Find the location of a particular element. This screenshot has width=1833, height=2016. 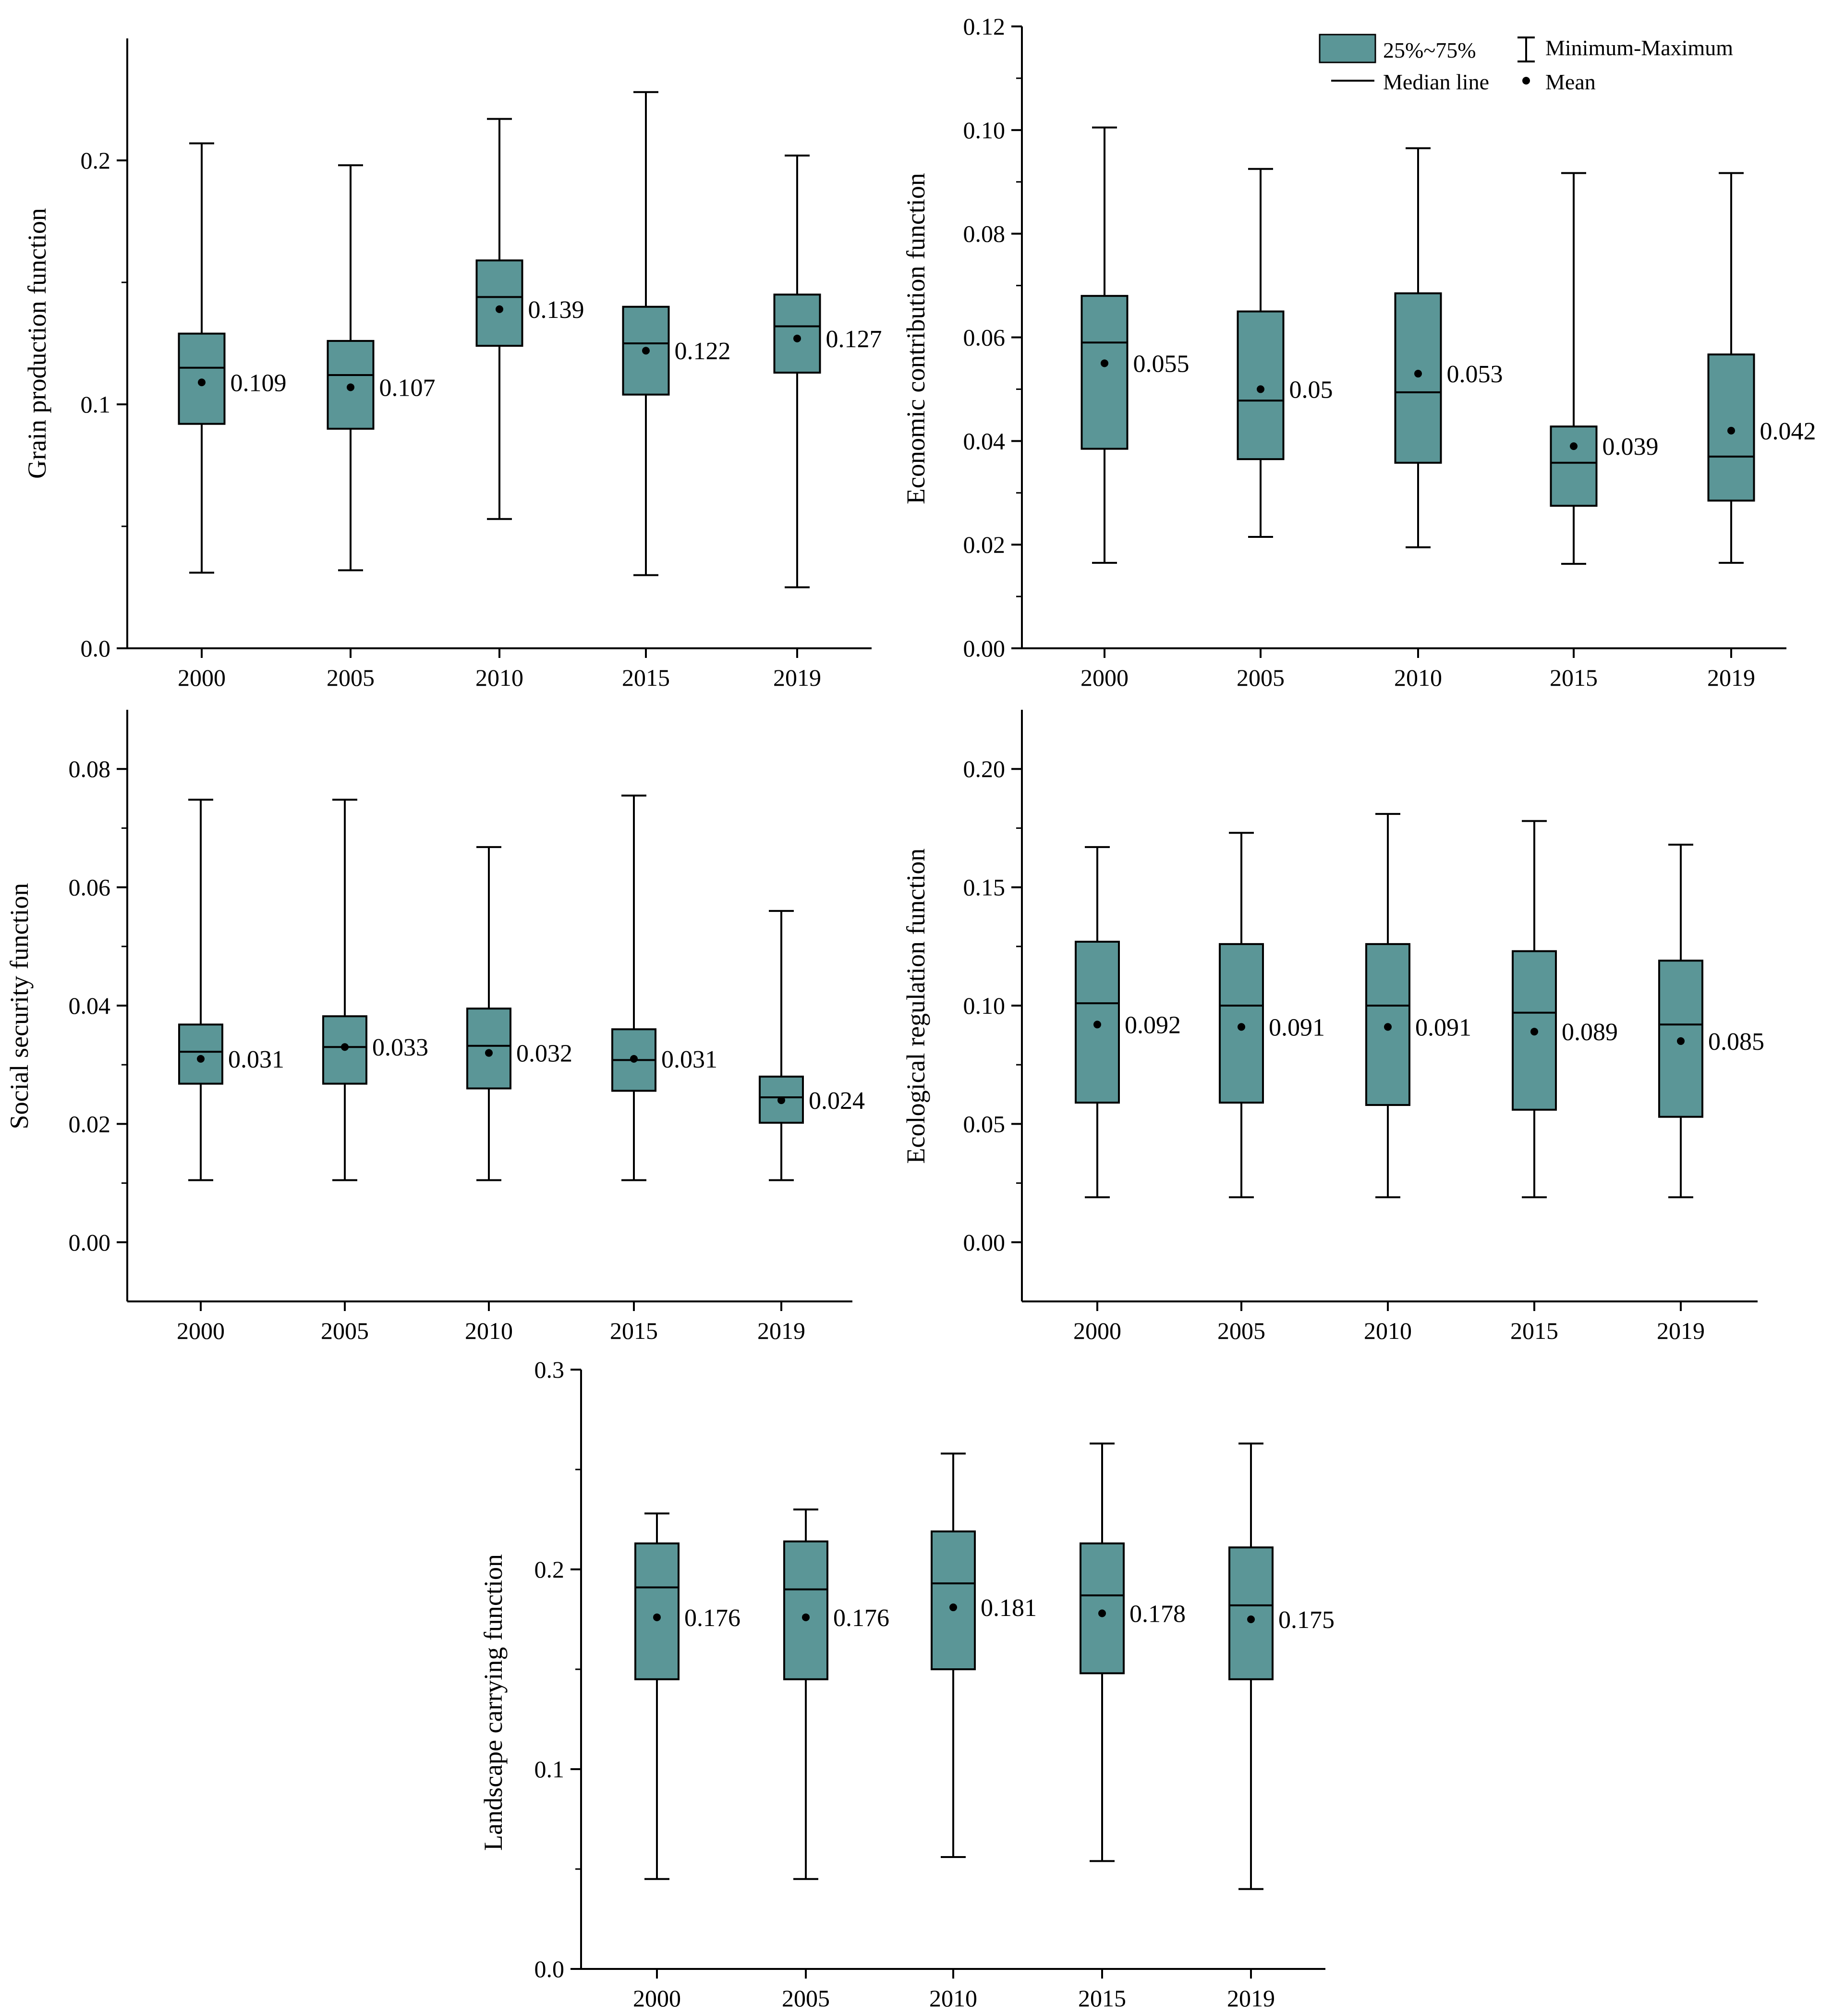

y-tick-label: 0.20 is located at coordinates (984, 768).